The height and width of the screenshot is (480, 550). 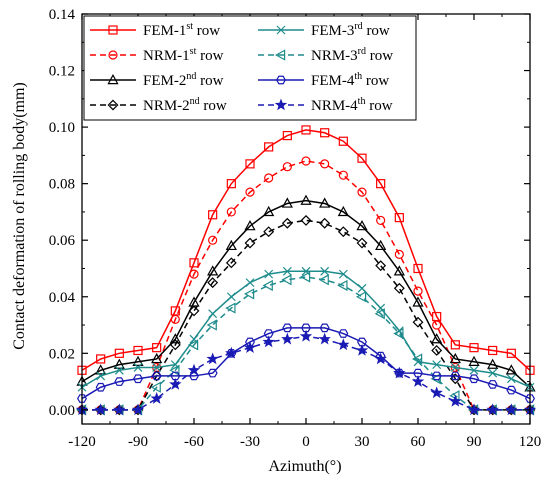 I want to click on legend-entry: NRM-4th row, so click(x=325, y=105).